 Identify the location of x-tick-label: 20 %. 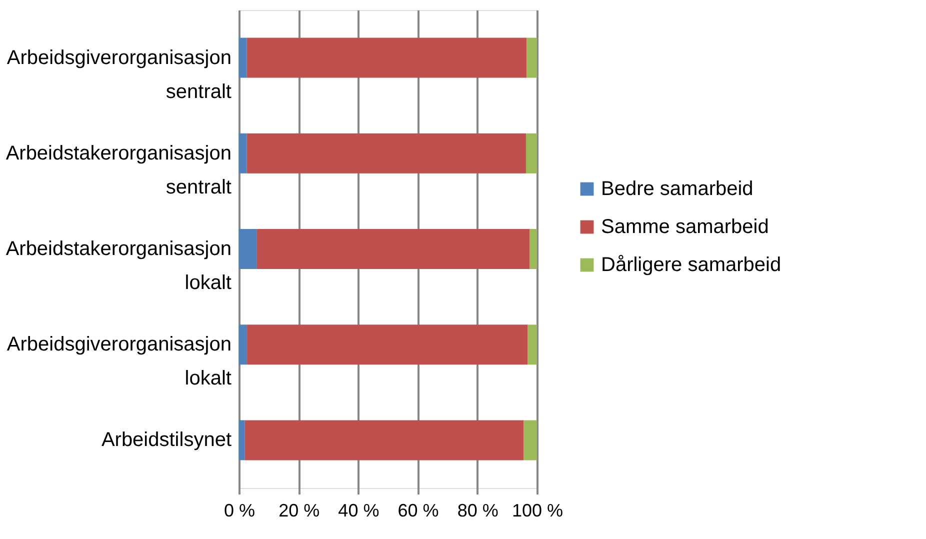
(299, 510).